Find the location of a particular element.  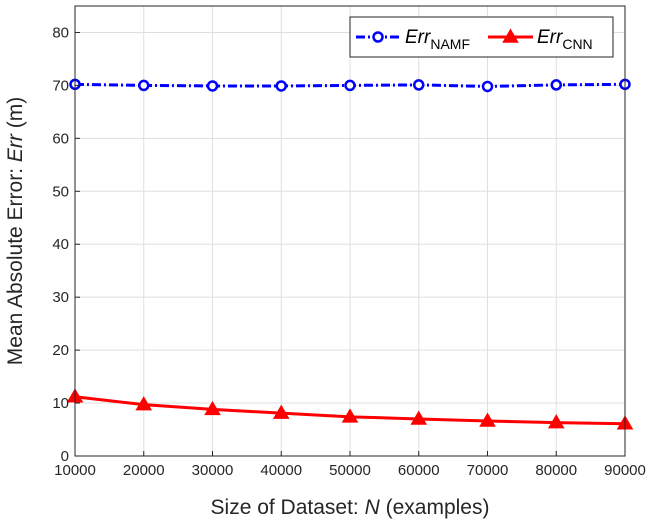

x-tick-label: 80000 is located at coordinates (556, 470).